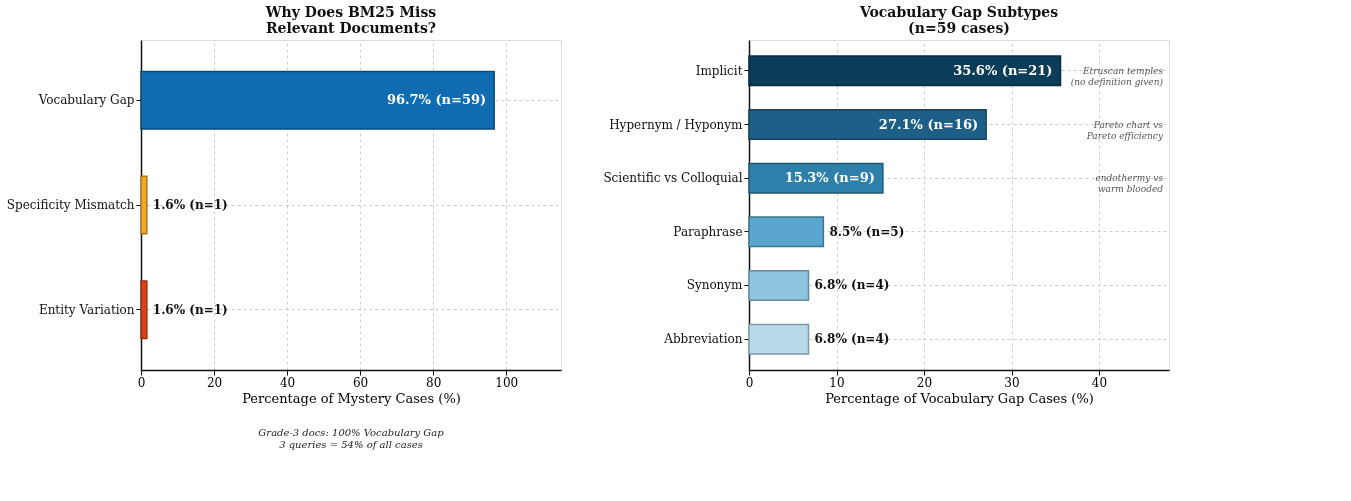  What do you see at coordinates (673, 178) in the screenshot?
I see `y-tick-label: Scientific vs Colloquial` at bounding box center [673, 178].